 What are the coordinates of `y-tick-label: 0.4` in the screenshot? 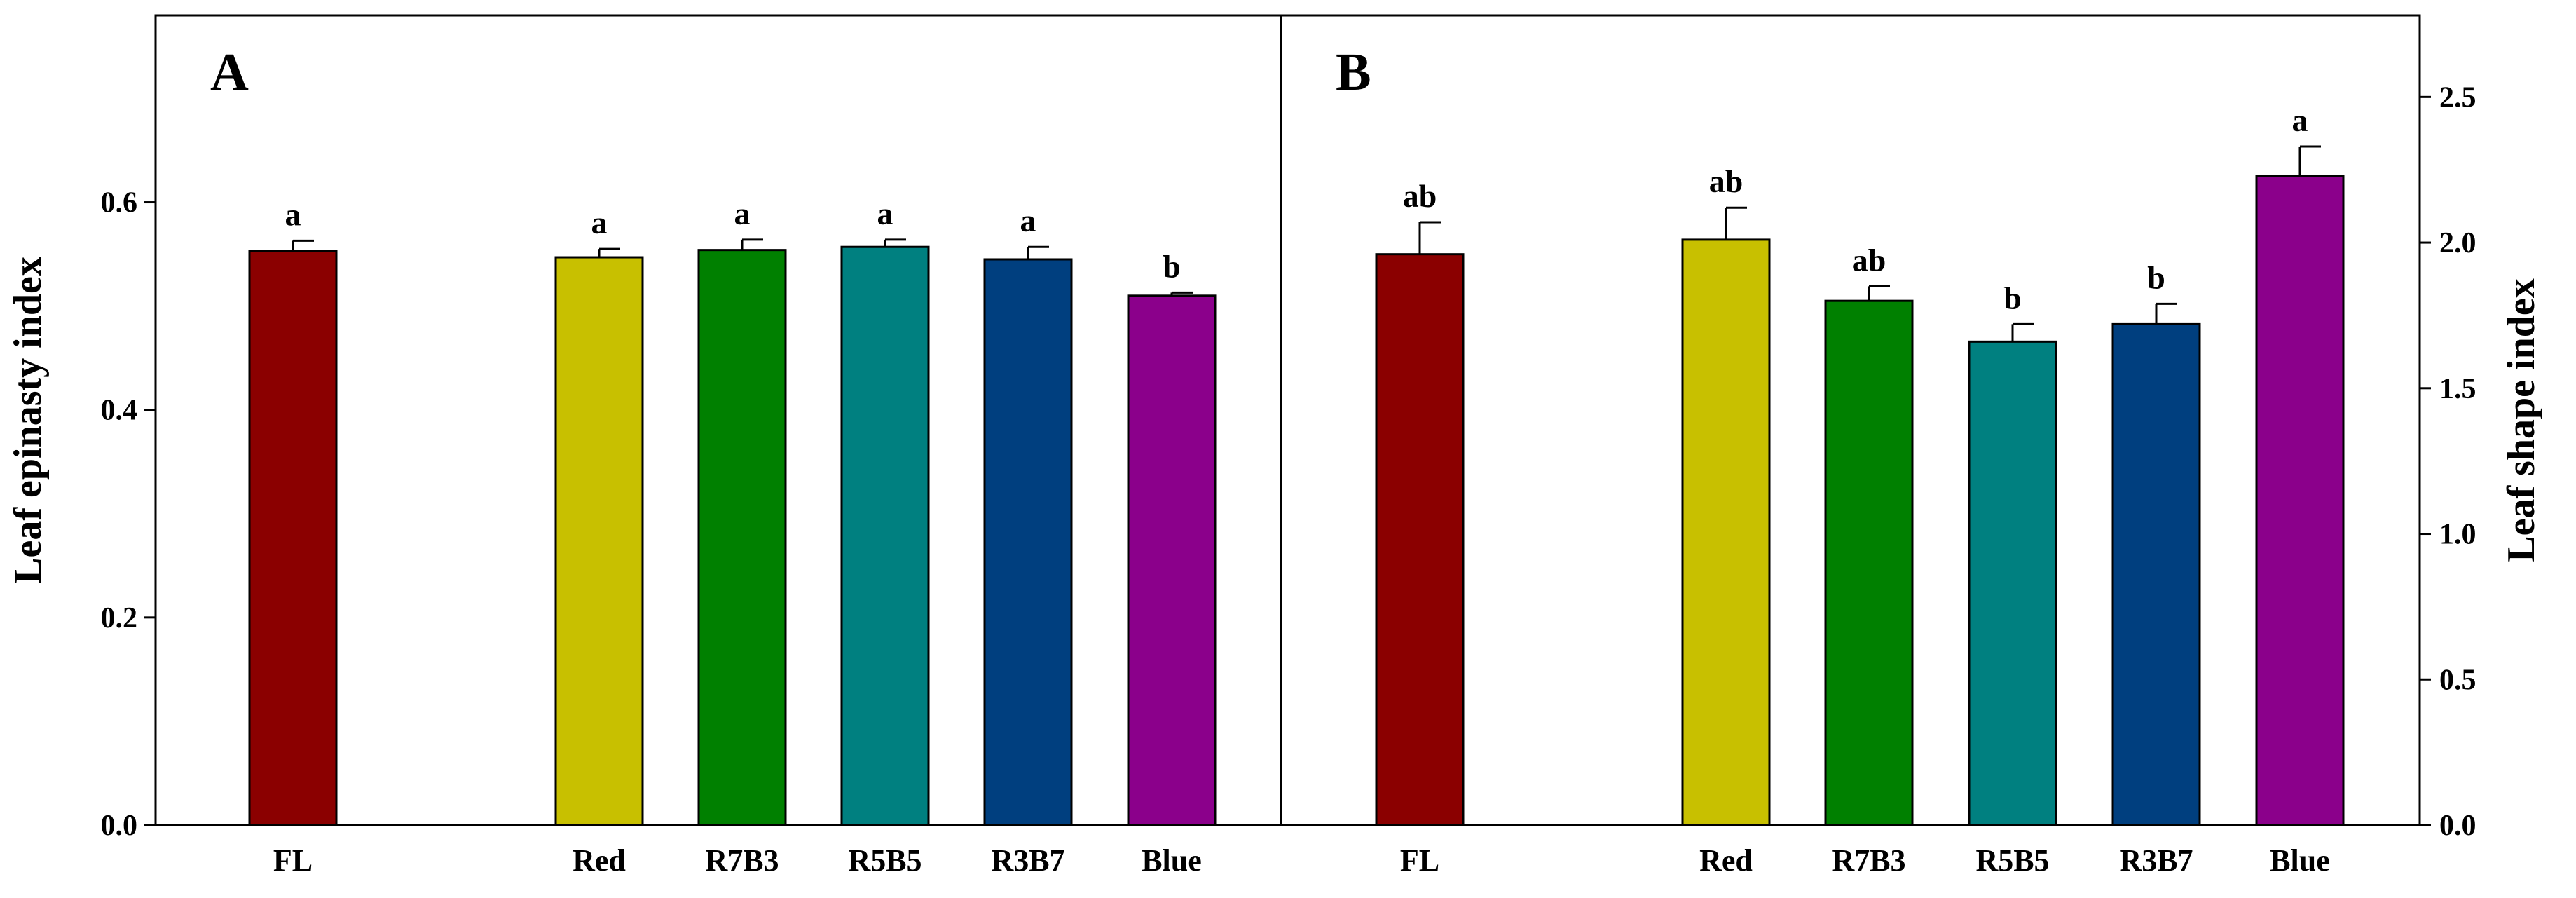 It's located at (120, 411).